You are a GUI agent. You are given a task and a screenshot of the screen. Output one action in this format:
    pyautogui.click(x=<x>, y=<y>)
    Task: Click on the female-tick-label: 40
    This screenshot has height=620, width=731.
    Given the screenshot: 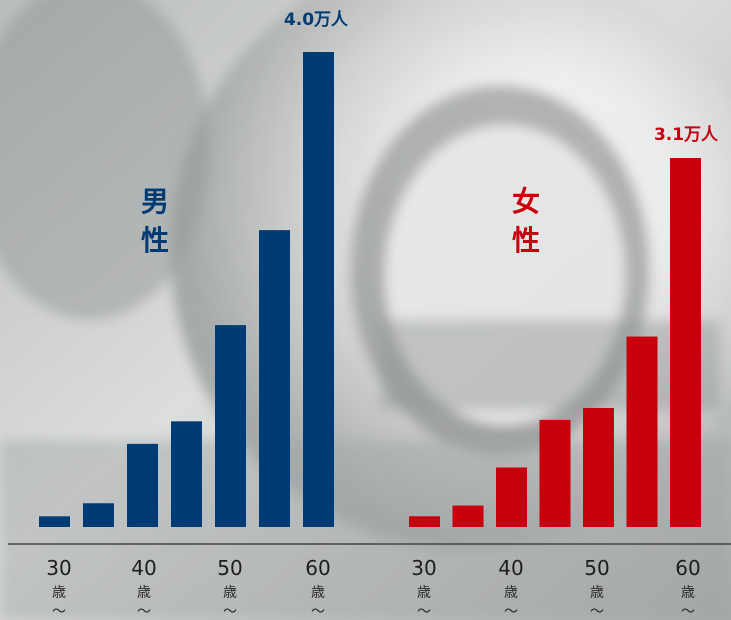 What is the action you would take?
    pyautogui.click(x=510, y=568)
    